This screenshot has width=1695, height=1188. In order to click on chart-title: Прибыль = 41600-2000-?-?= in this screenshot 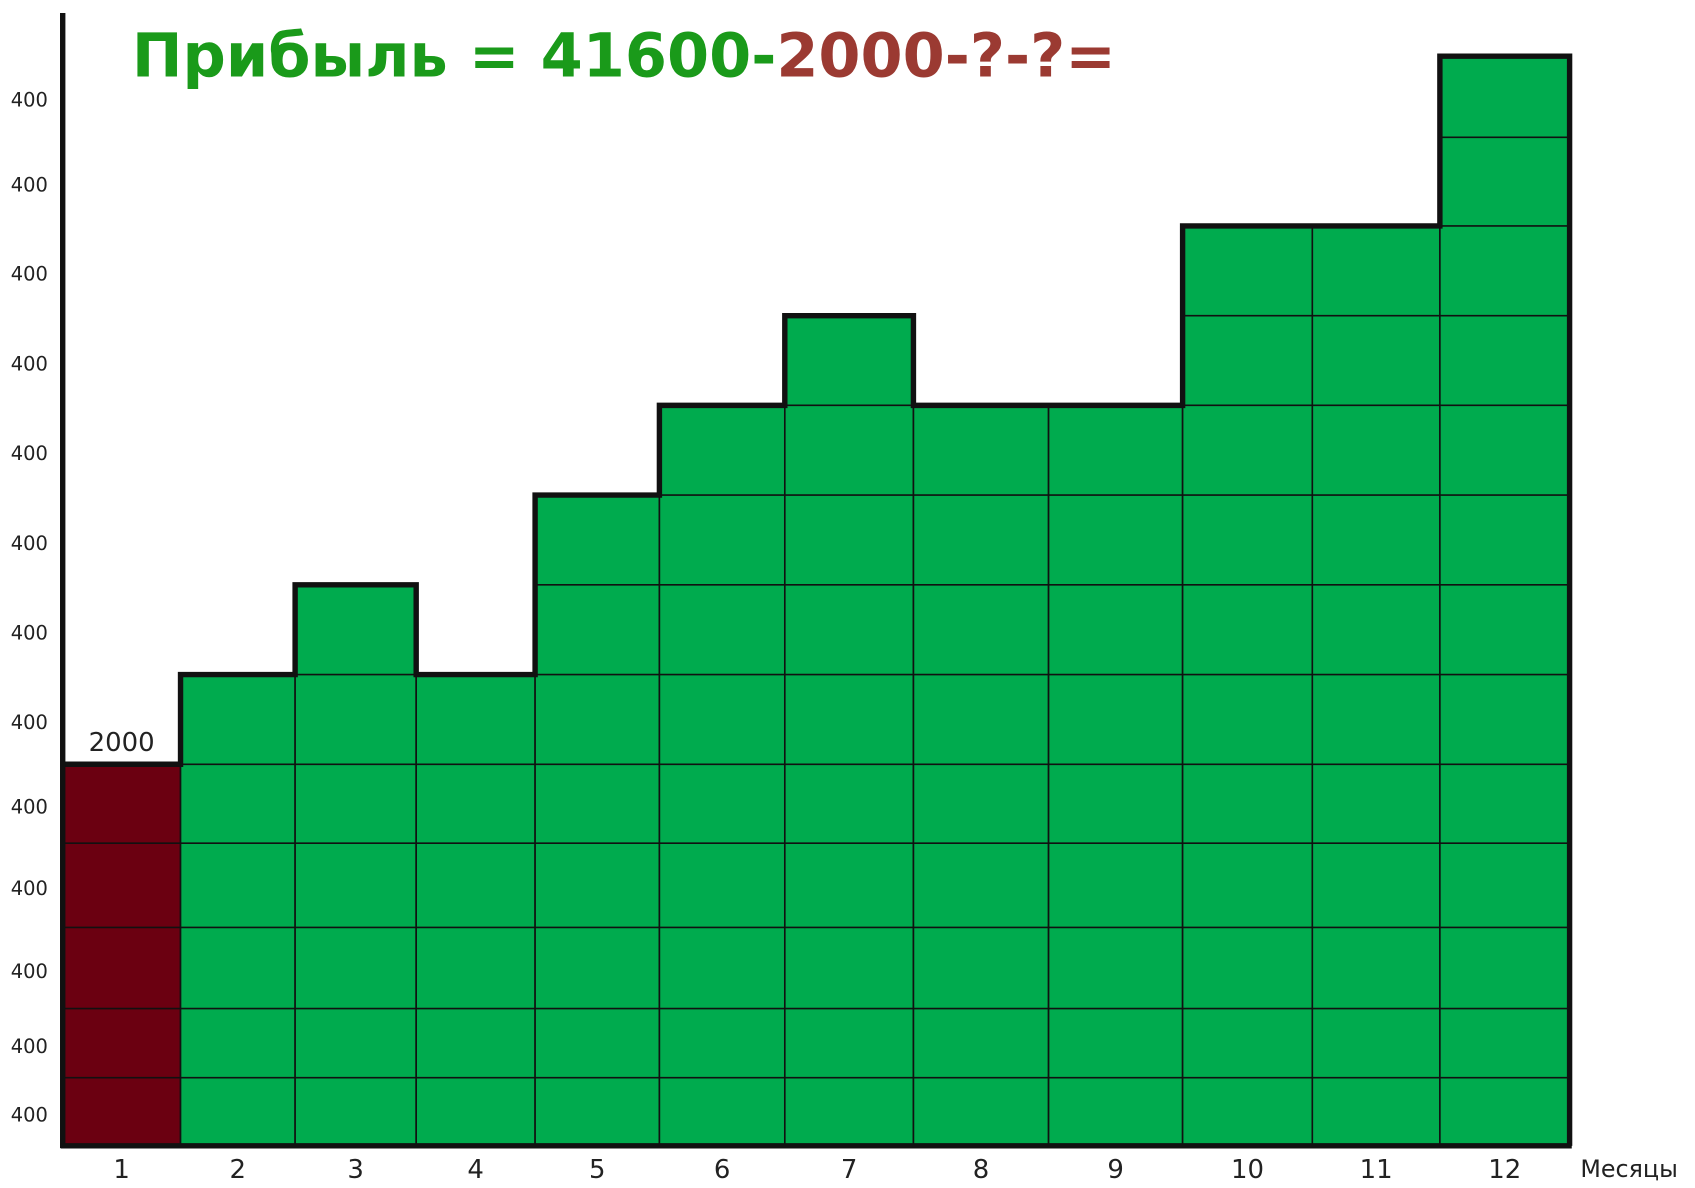, I will do `click(624, 56)`.